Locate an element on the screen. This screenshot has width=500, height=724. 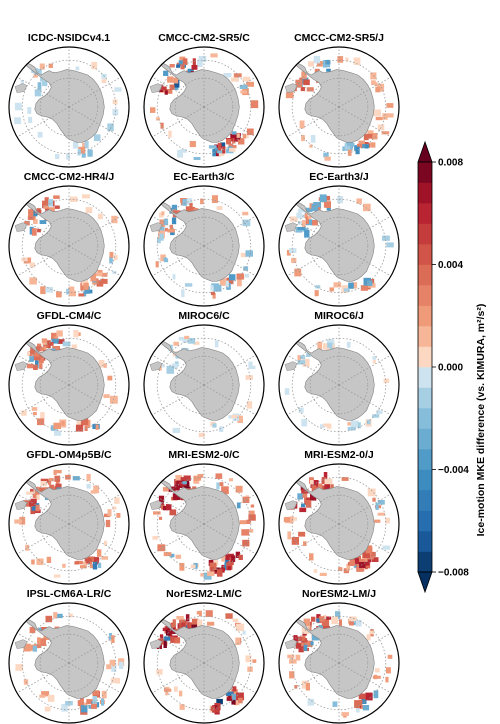
anomaly-field is located at coordinates (339, 107).